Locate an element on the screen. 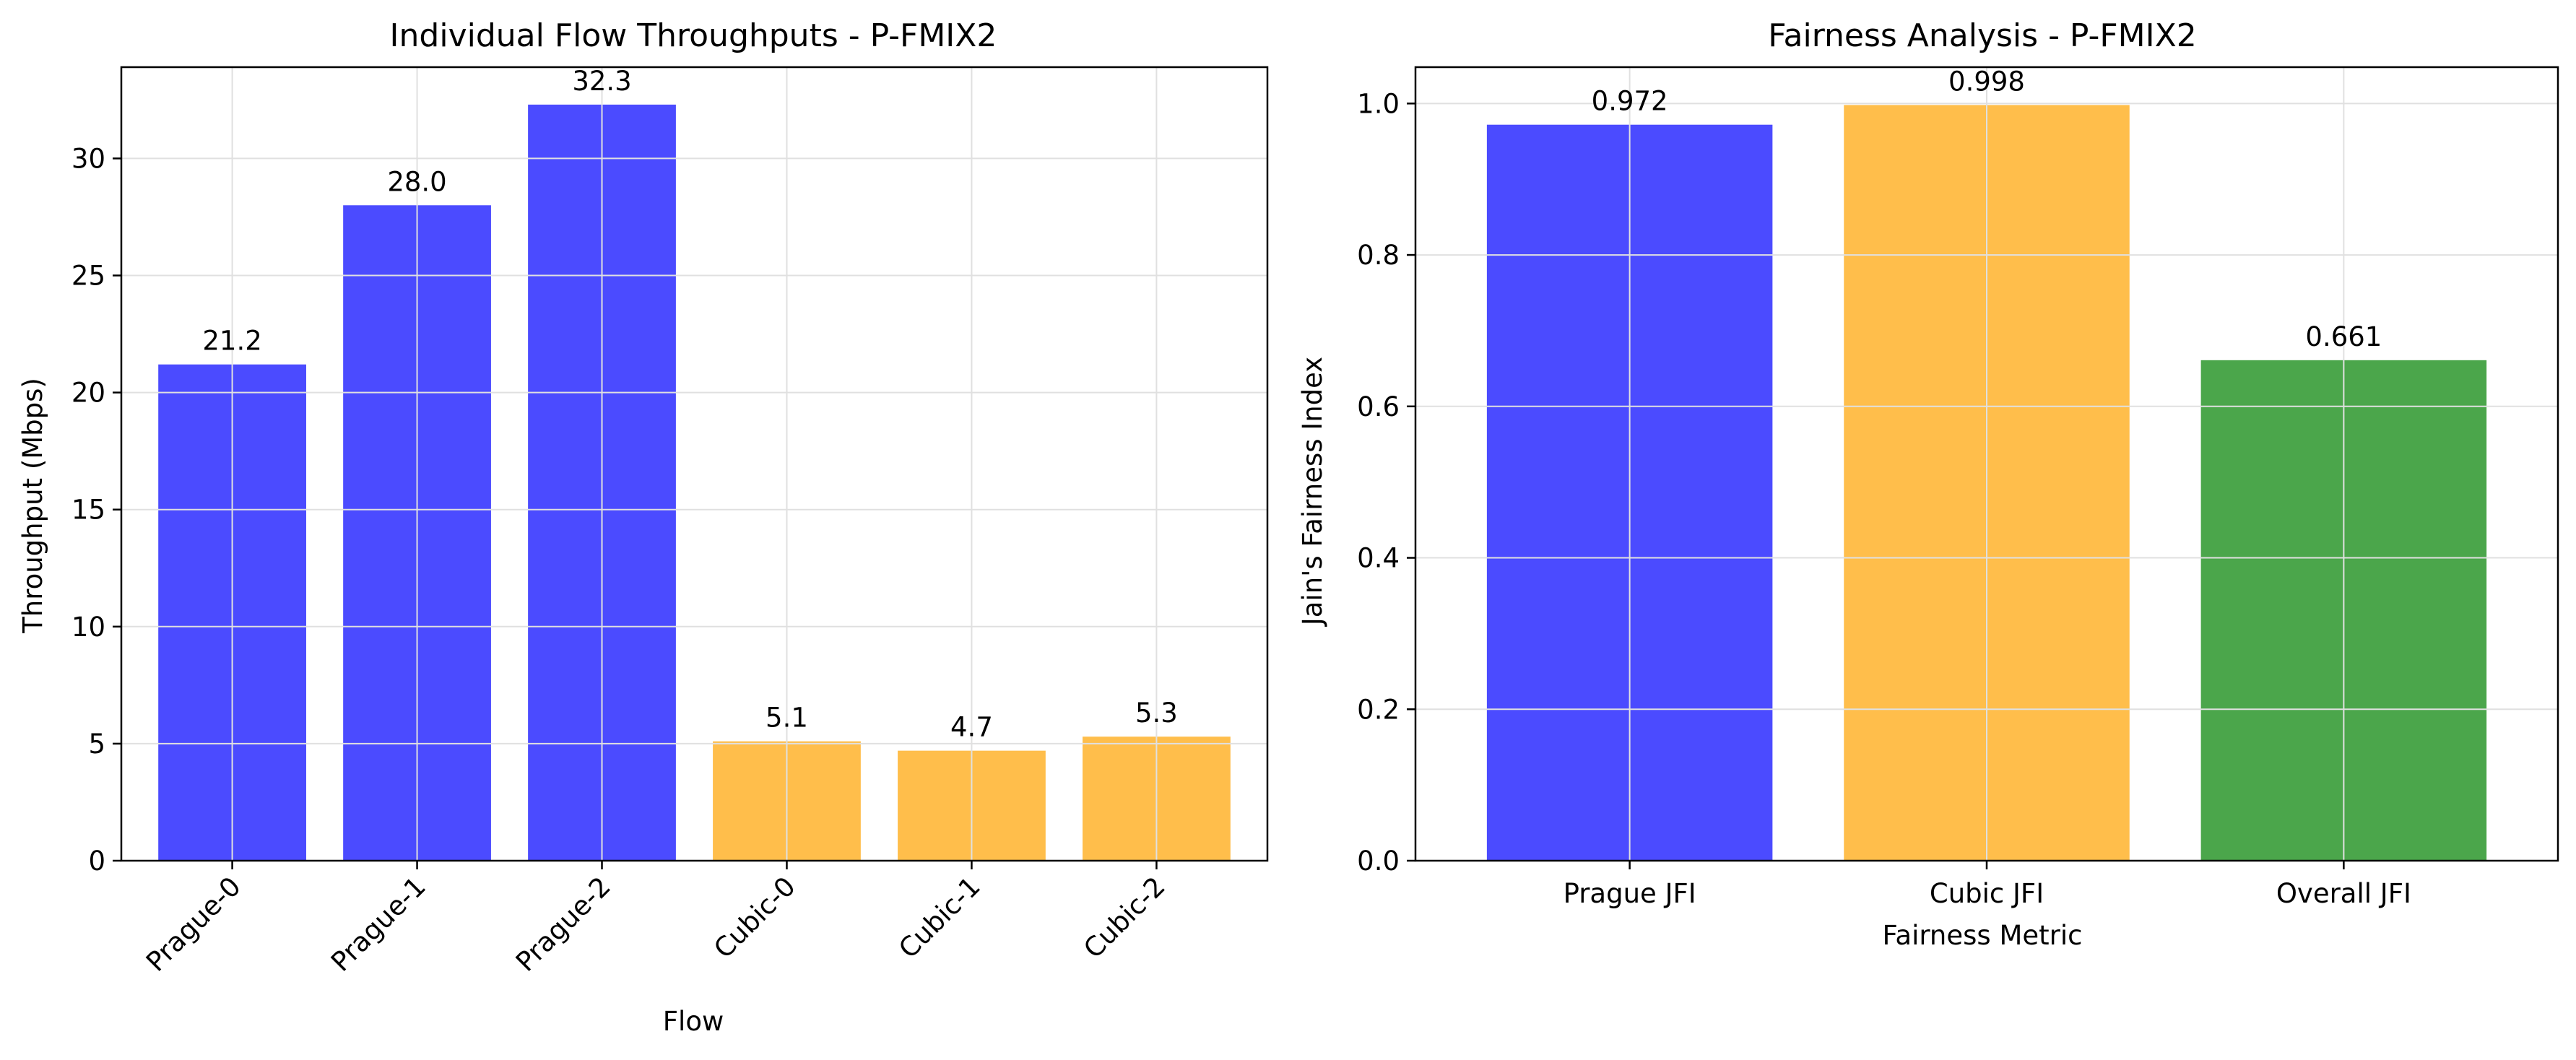 This screenshot has width=2576, height=1060. x-tick-label: Prague JFI is located at coordinates (1630, 893).